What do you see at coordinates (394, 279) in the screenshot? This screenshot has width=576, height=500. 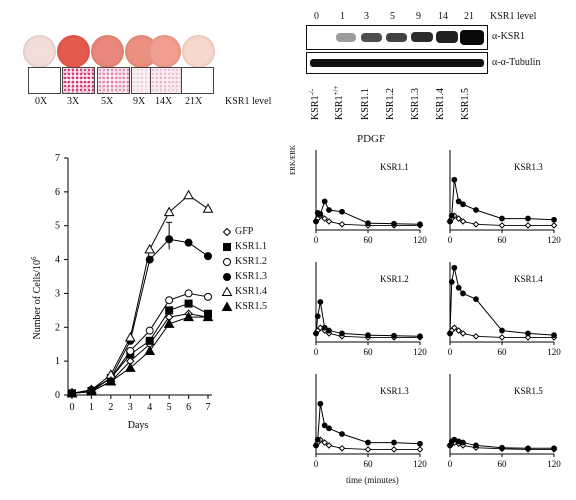 I see `panel-label: KSR1.2` at bounding box center [394, 279].